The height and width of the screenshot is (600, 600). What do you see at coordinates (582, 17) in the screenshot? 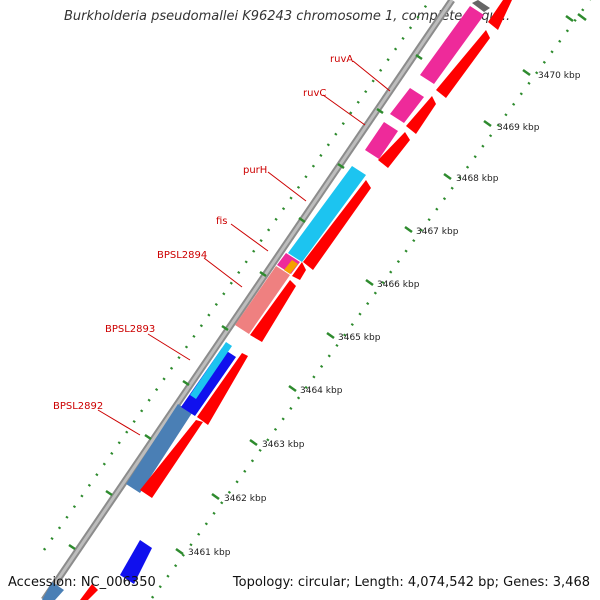
I see `corner-tick` at bounding box center [582, 17].